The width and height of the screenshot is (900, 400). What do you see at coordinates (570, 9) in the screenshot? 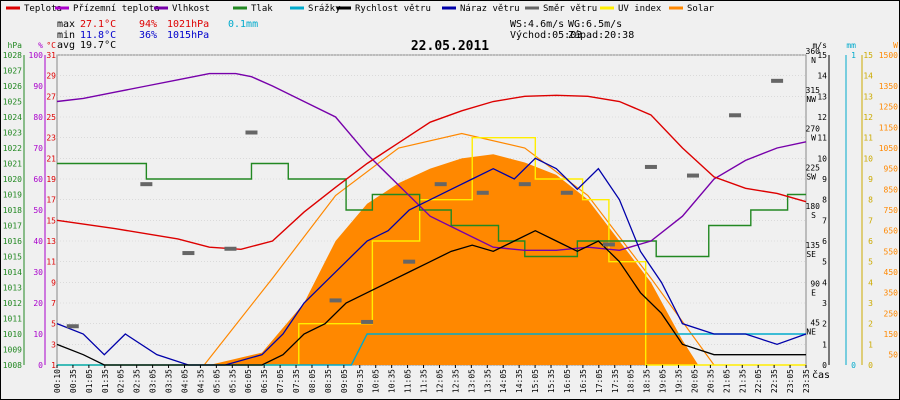
I see `legend-label: Směr větru` at bounding box center [570, 9].